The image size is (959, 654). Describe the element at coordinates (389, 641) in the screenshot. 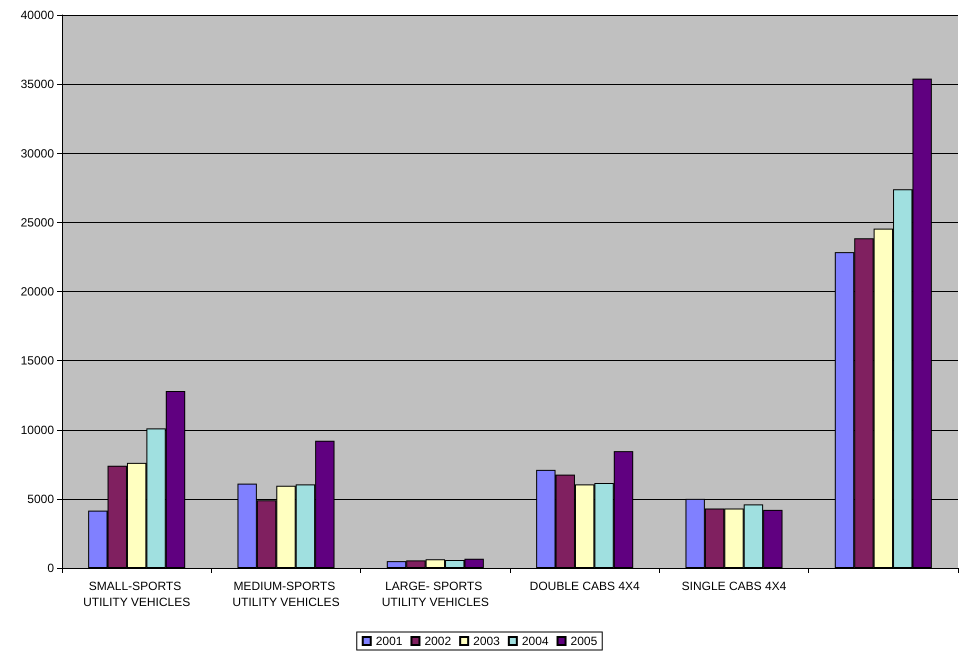

I see `legend-label: 2001` at that location.